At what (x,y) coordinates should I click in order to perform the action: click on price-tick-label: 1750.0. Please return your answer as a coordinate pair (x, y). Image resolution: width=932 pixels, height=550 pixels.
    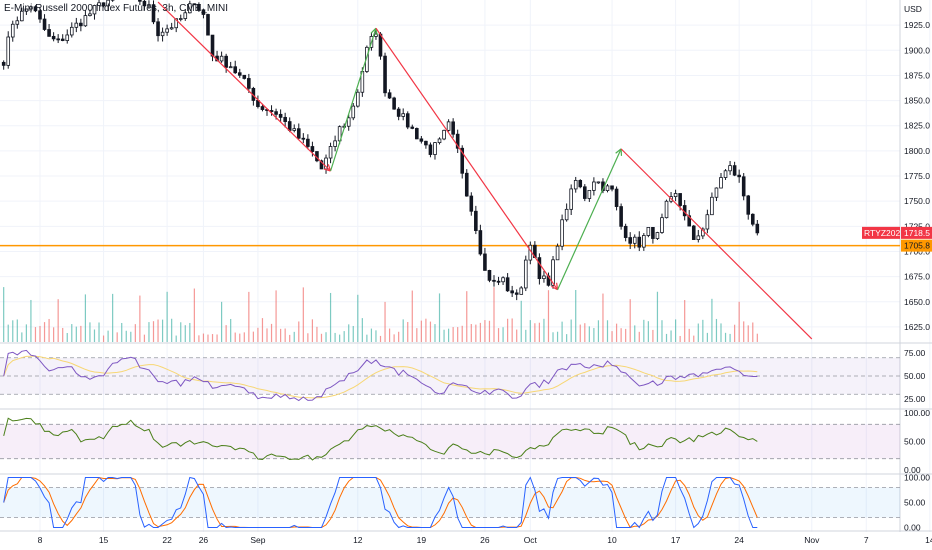
    Looking at the image, I should click on (917, 201).